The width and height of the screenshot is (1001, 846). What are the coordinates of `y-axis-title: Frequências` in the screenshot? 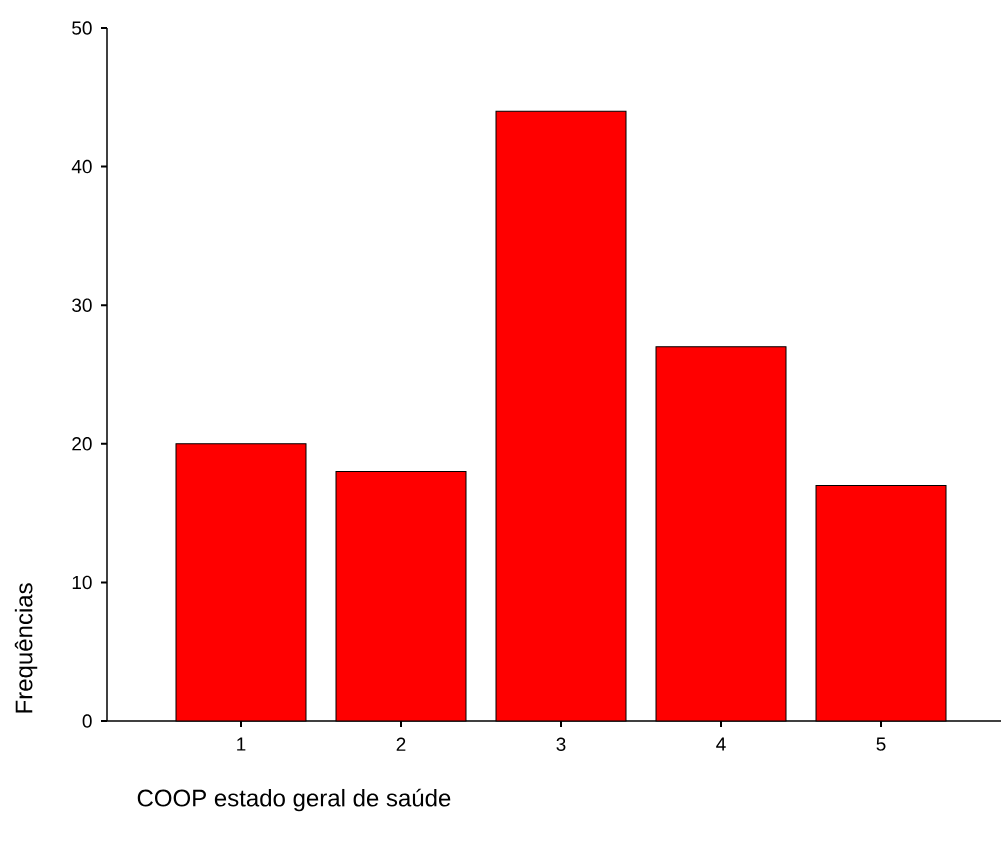 It's located at (26, 648).